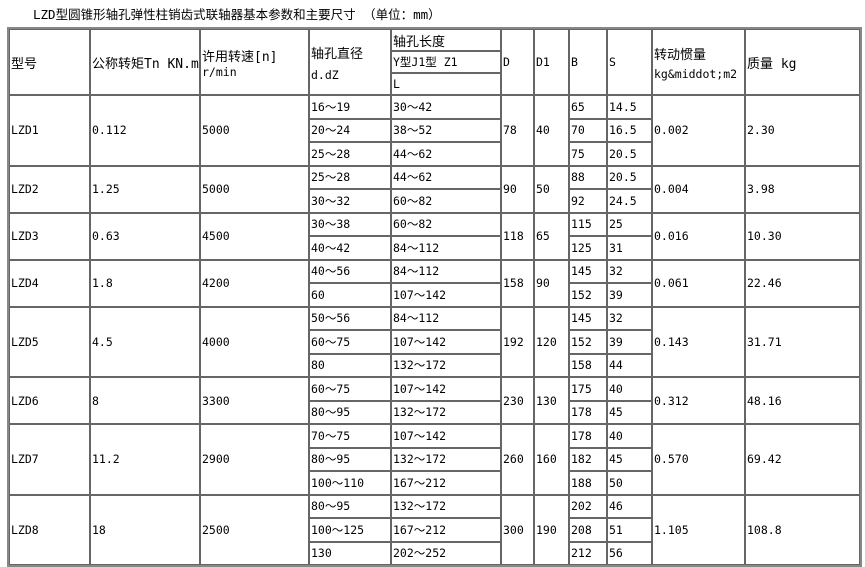 Image resolution: width=865 pixels, height=567 pixels. What do you see at coordinates (49, 459) in the screenshot?
I see `model-cell: LZD7` at bounding box center [49, 459].